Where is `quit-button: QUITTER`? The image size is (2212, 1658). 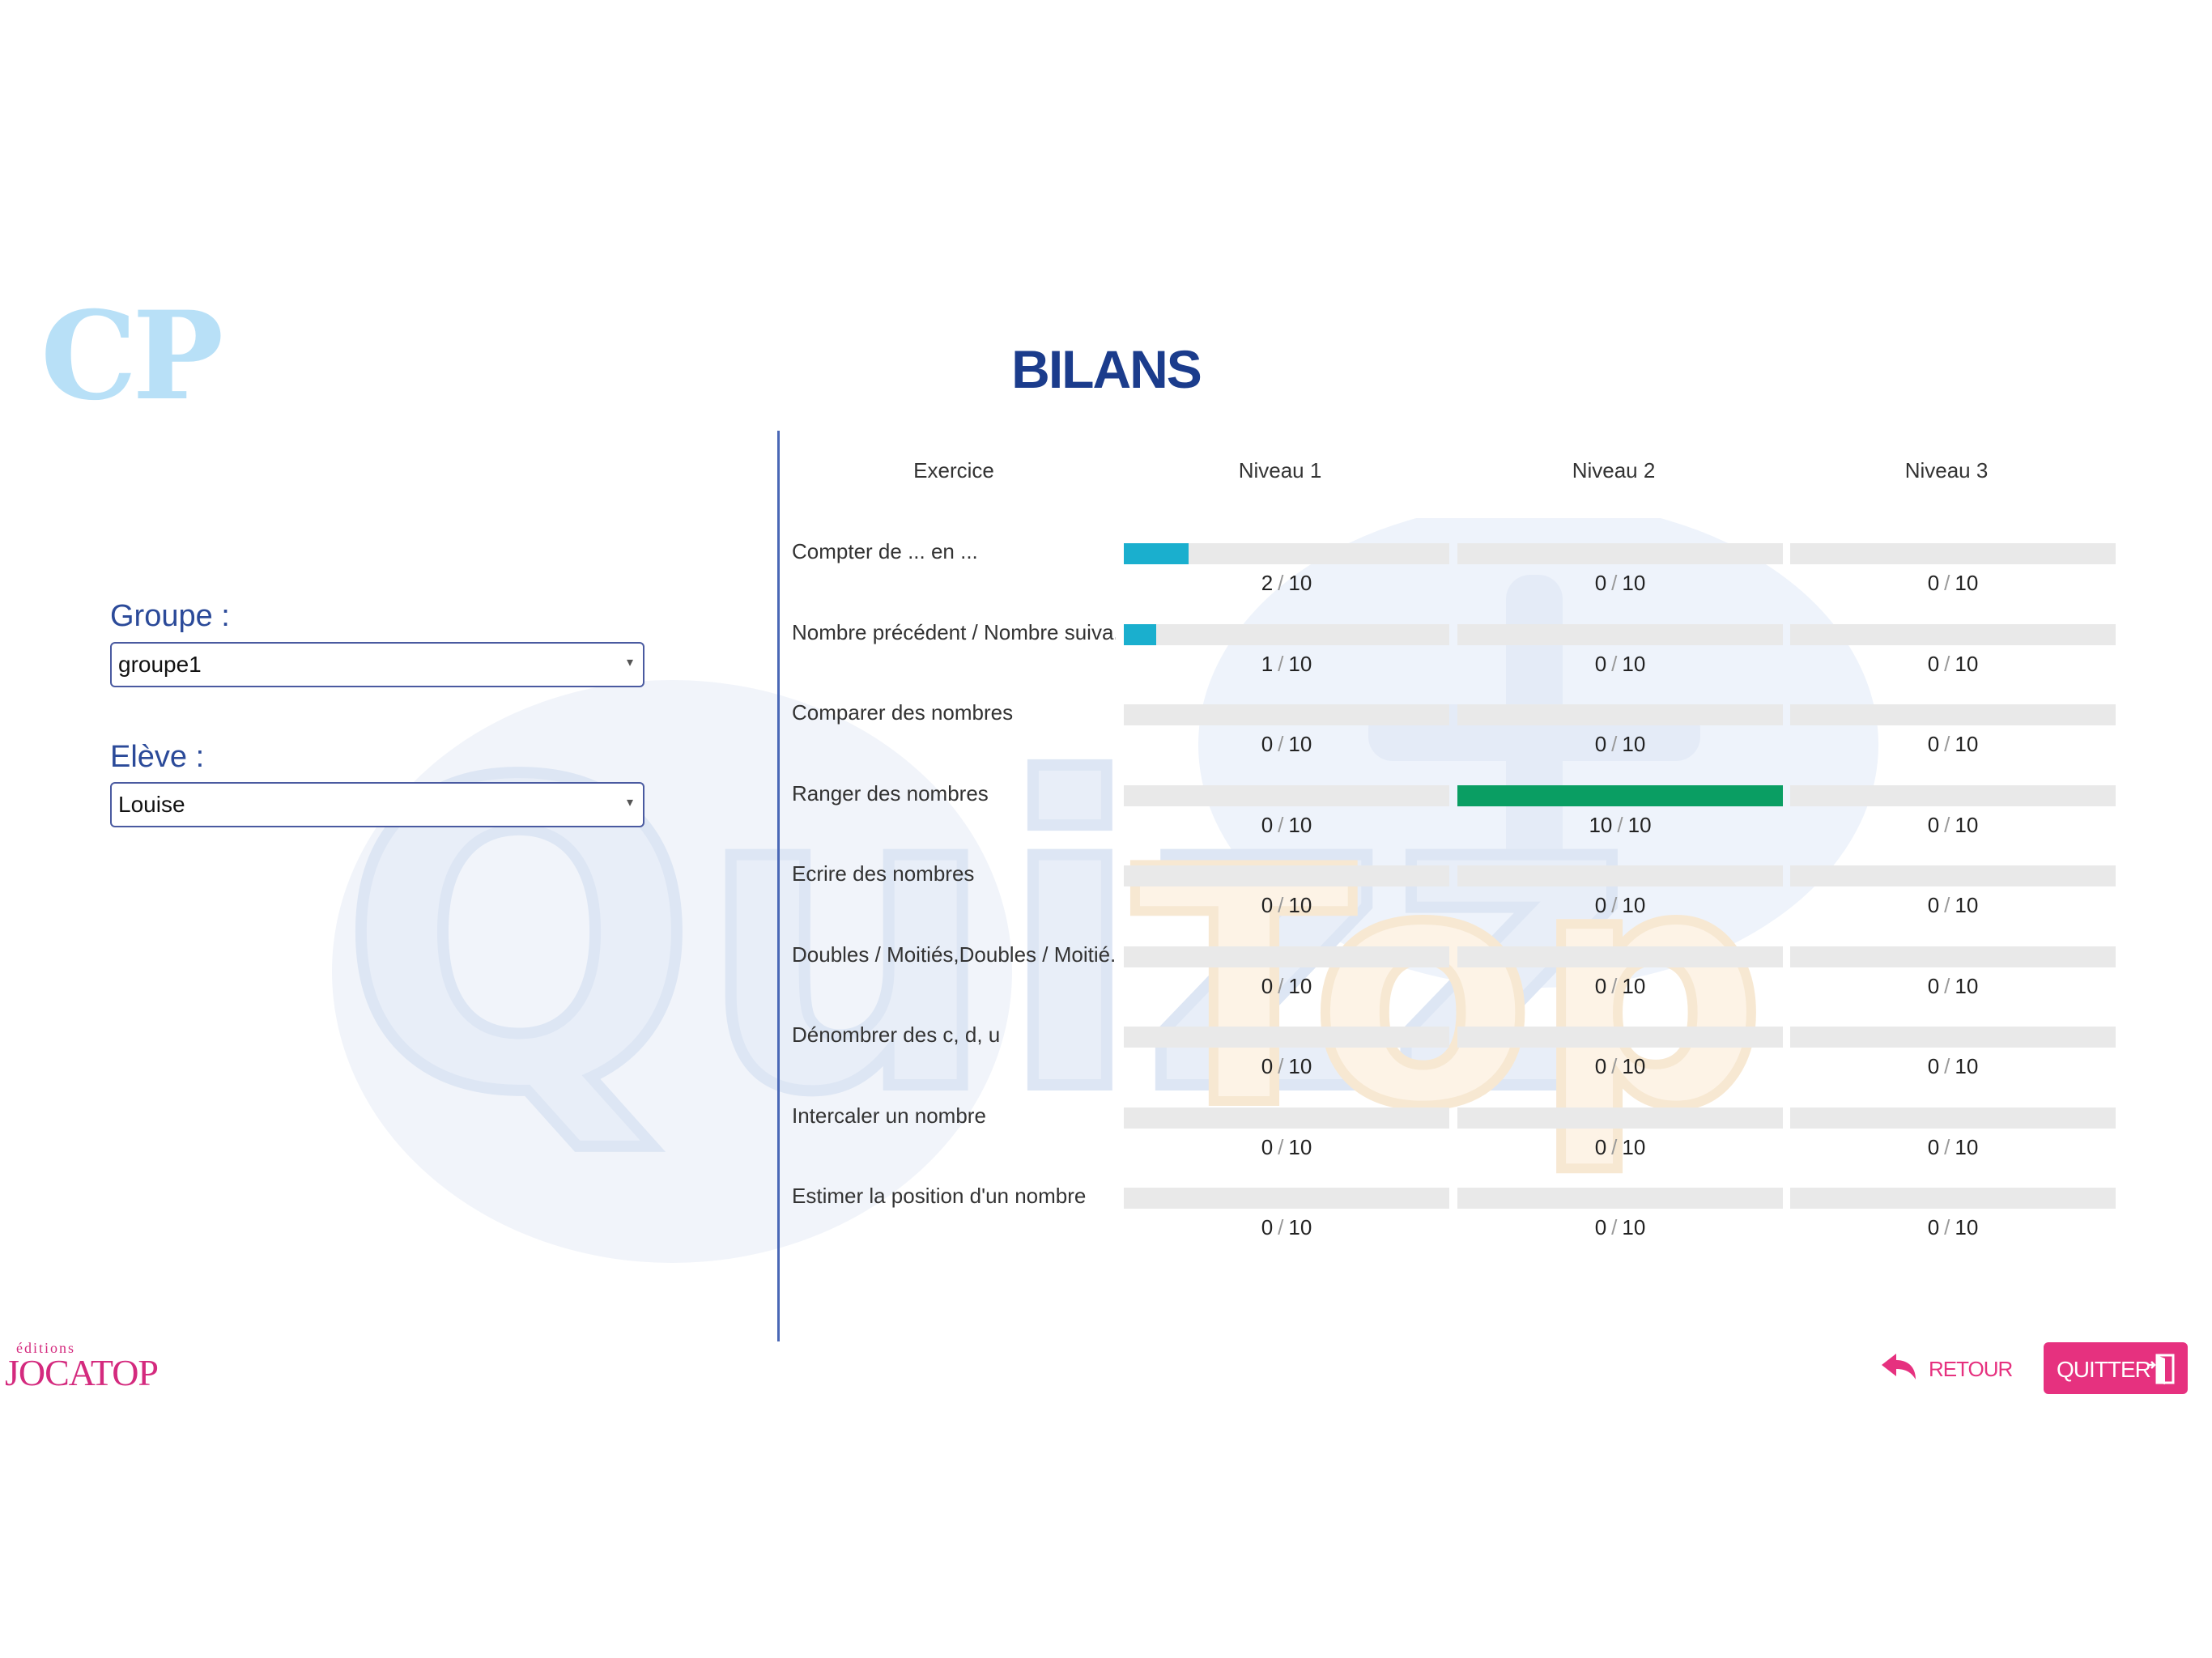 quit-button: QUITTER is located at coordinates (2116, 1368).